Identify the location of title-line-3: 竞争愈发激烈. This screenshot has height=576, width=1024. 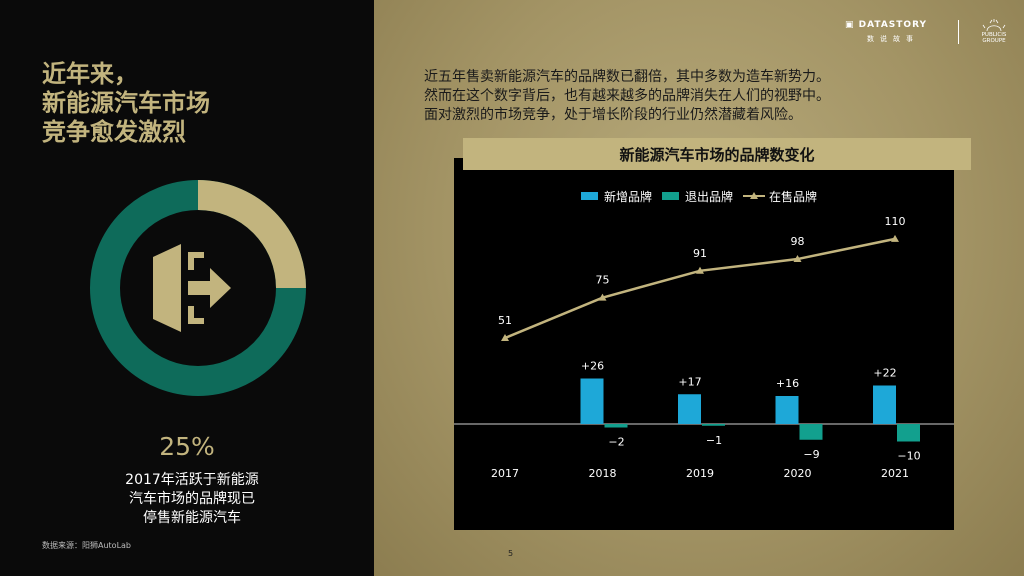
(114, 132).